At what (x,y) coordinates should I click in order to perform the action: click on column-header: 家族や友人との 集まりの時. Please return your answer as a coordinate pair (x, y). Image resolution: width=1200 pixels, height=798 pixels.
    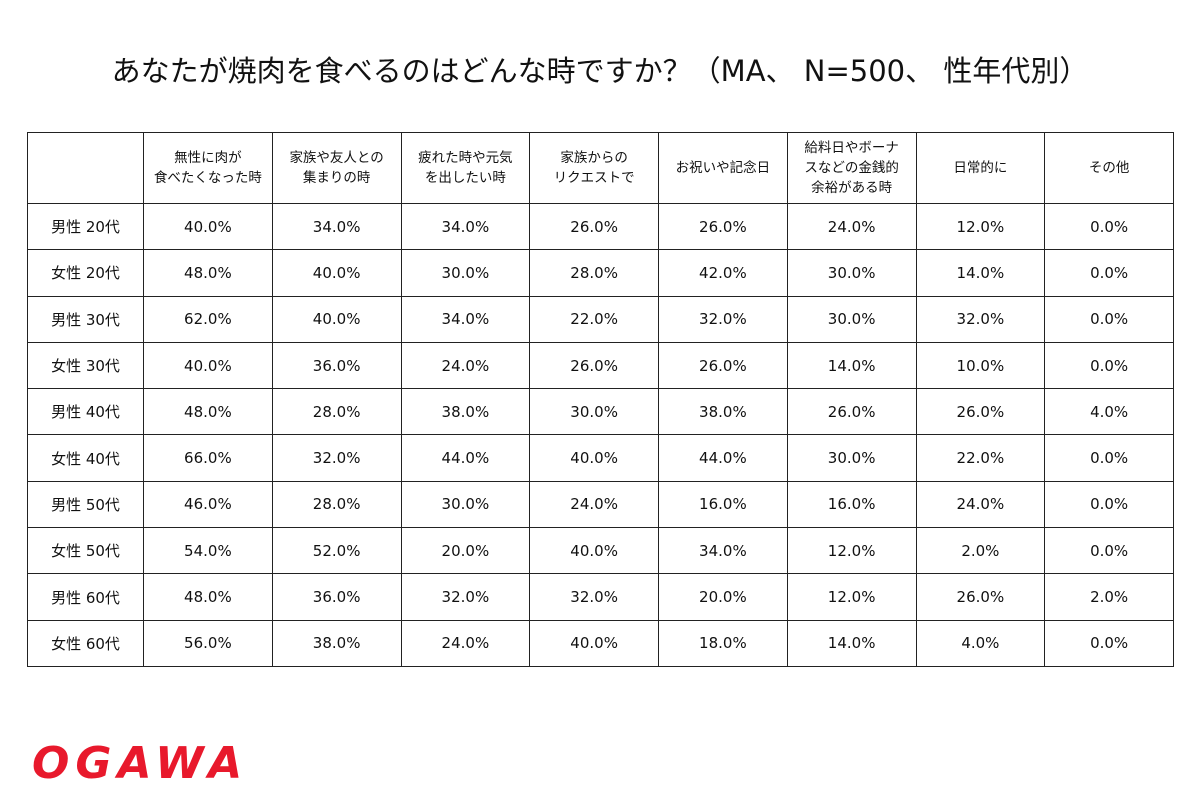
    Looking at the image, I should click on (336, 168).